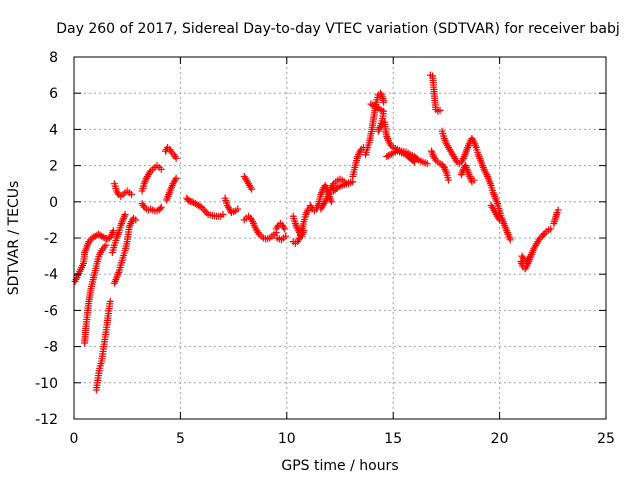  What do you see at coordinates (500, 439) in the screenshot?
I see `x-tick-label: 20` at bounding box center [500, 439].